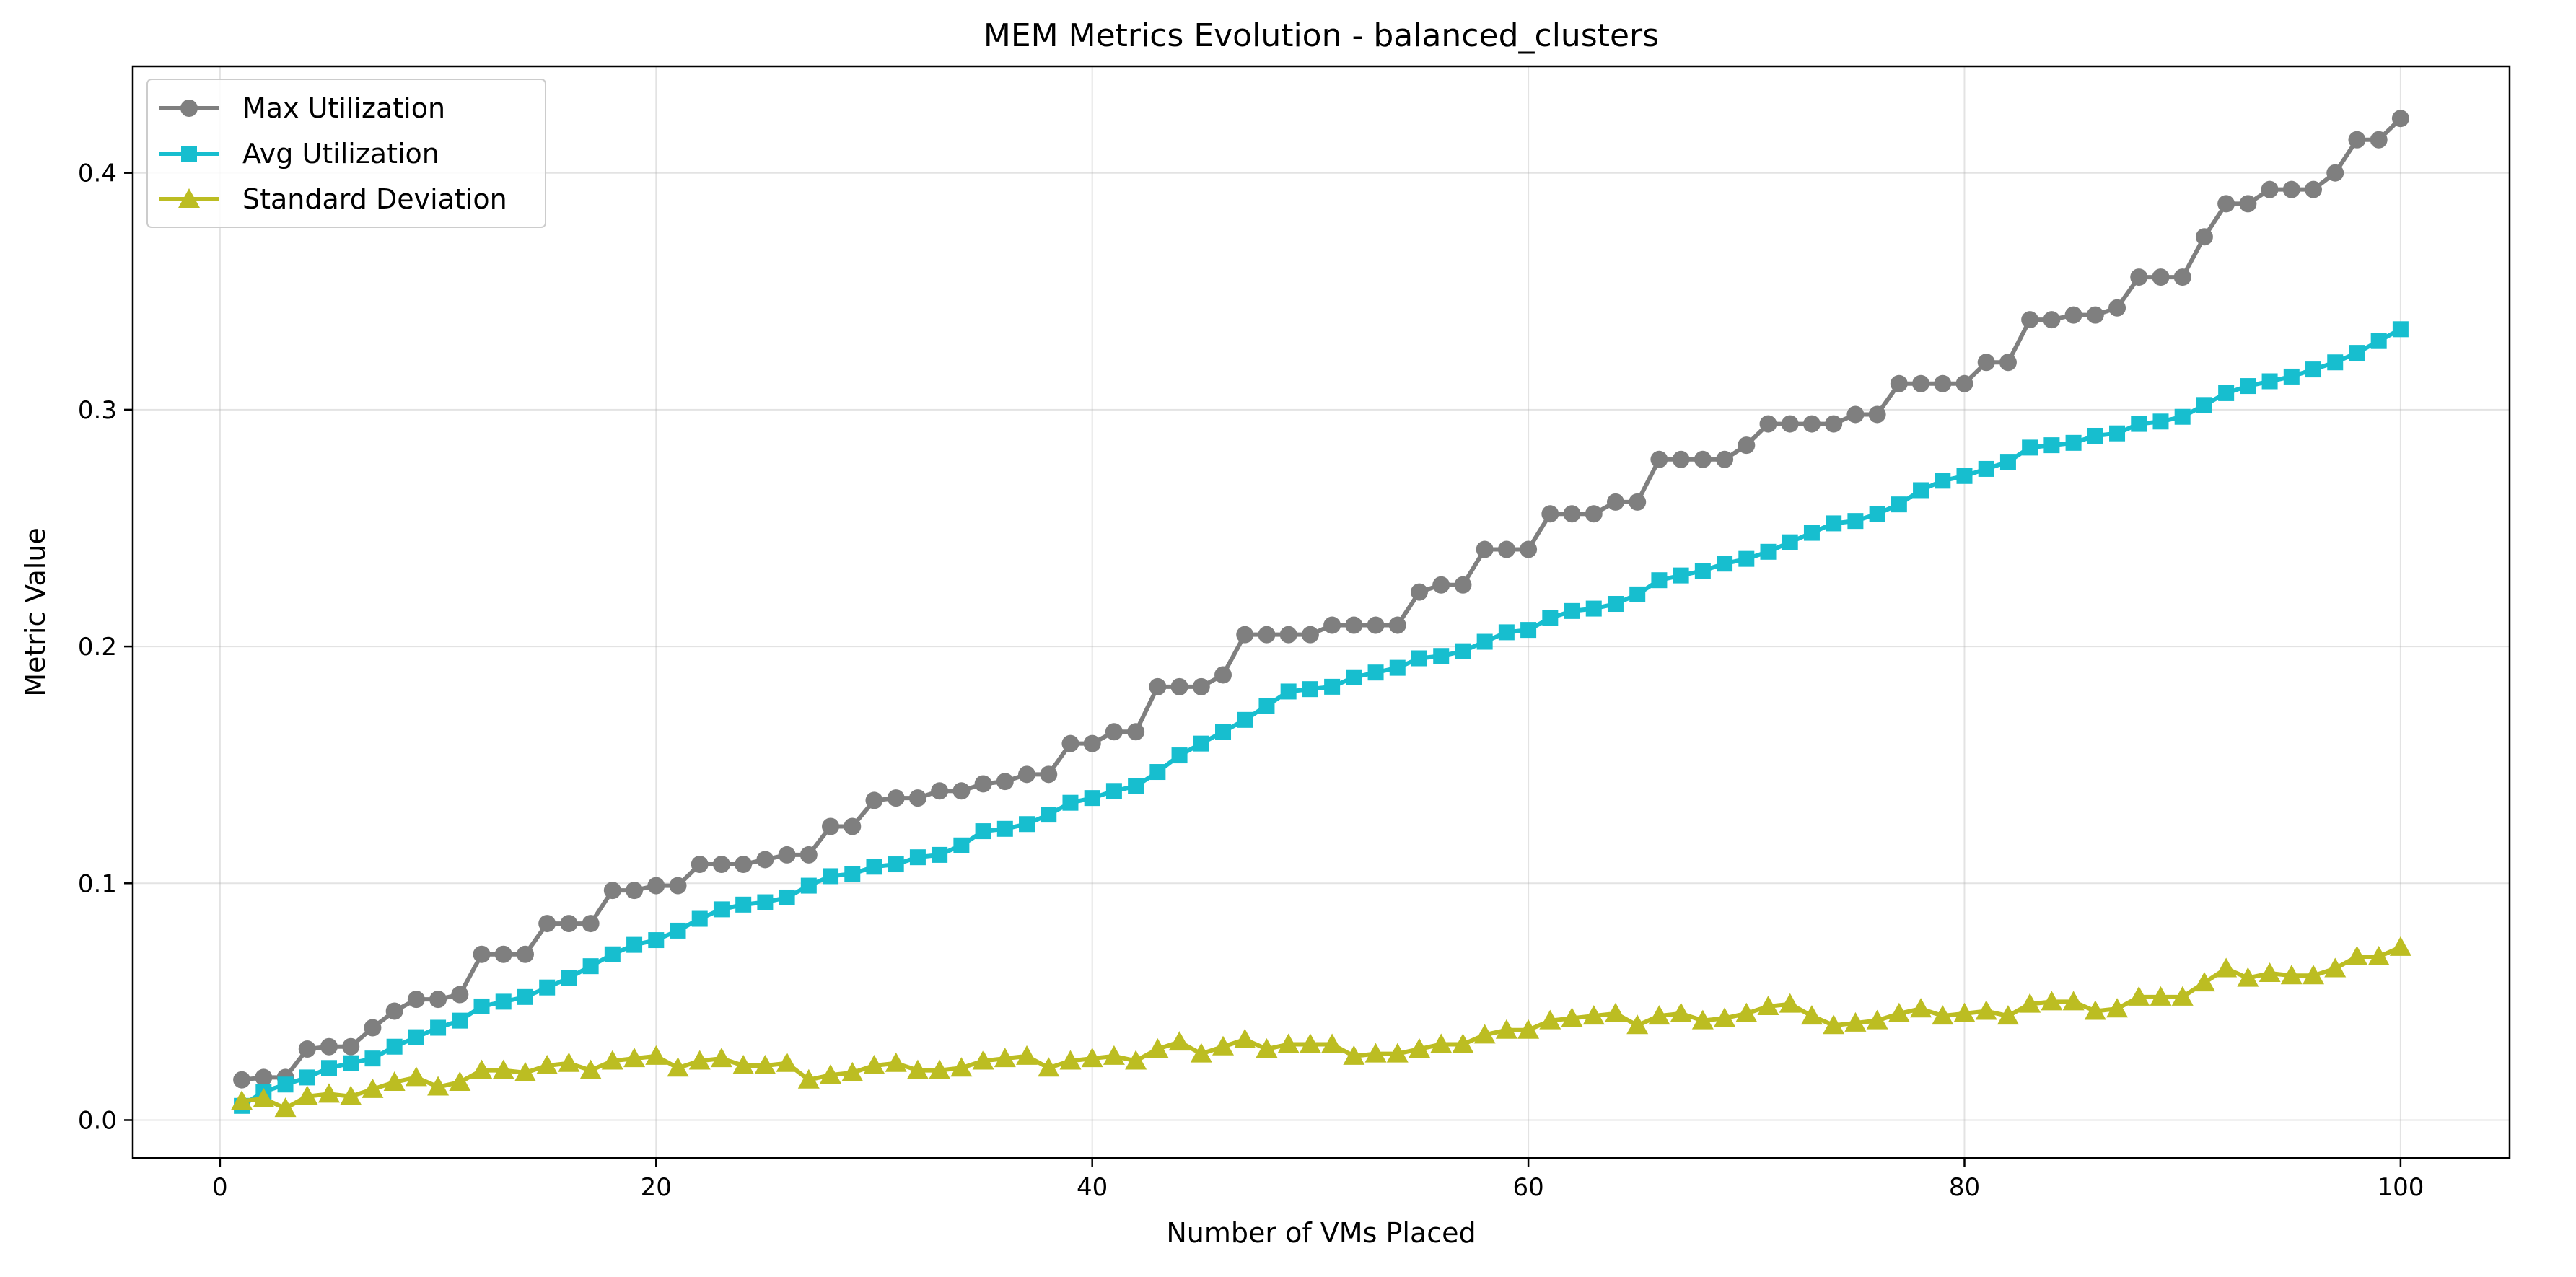 This screenshot has width=2576, height=1277. What do you see at coordinates (1321, 1233) in the screenshot?
I see `x-axis-label: Number of VMs Placed` at bounding box center [1321, 1233].